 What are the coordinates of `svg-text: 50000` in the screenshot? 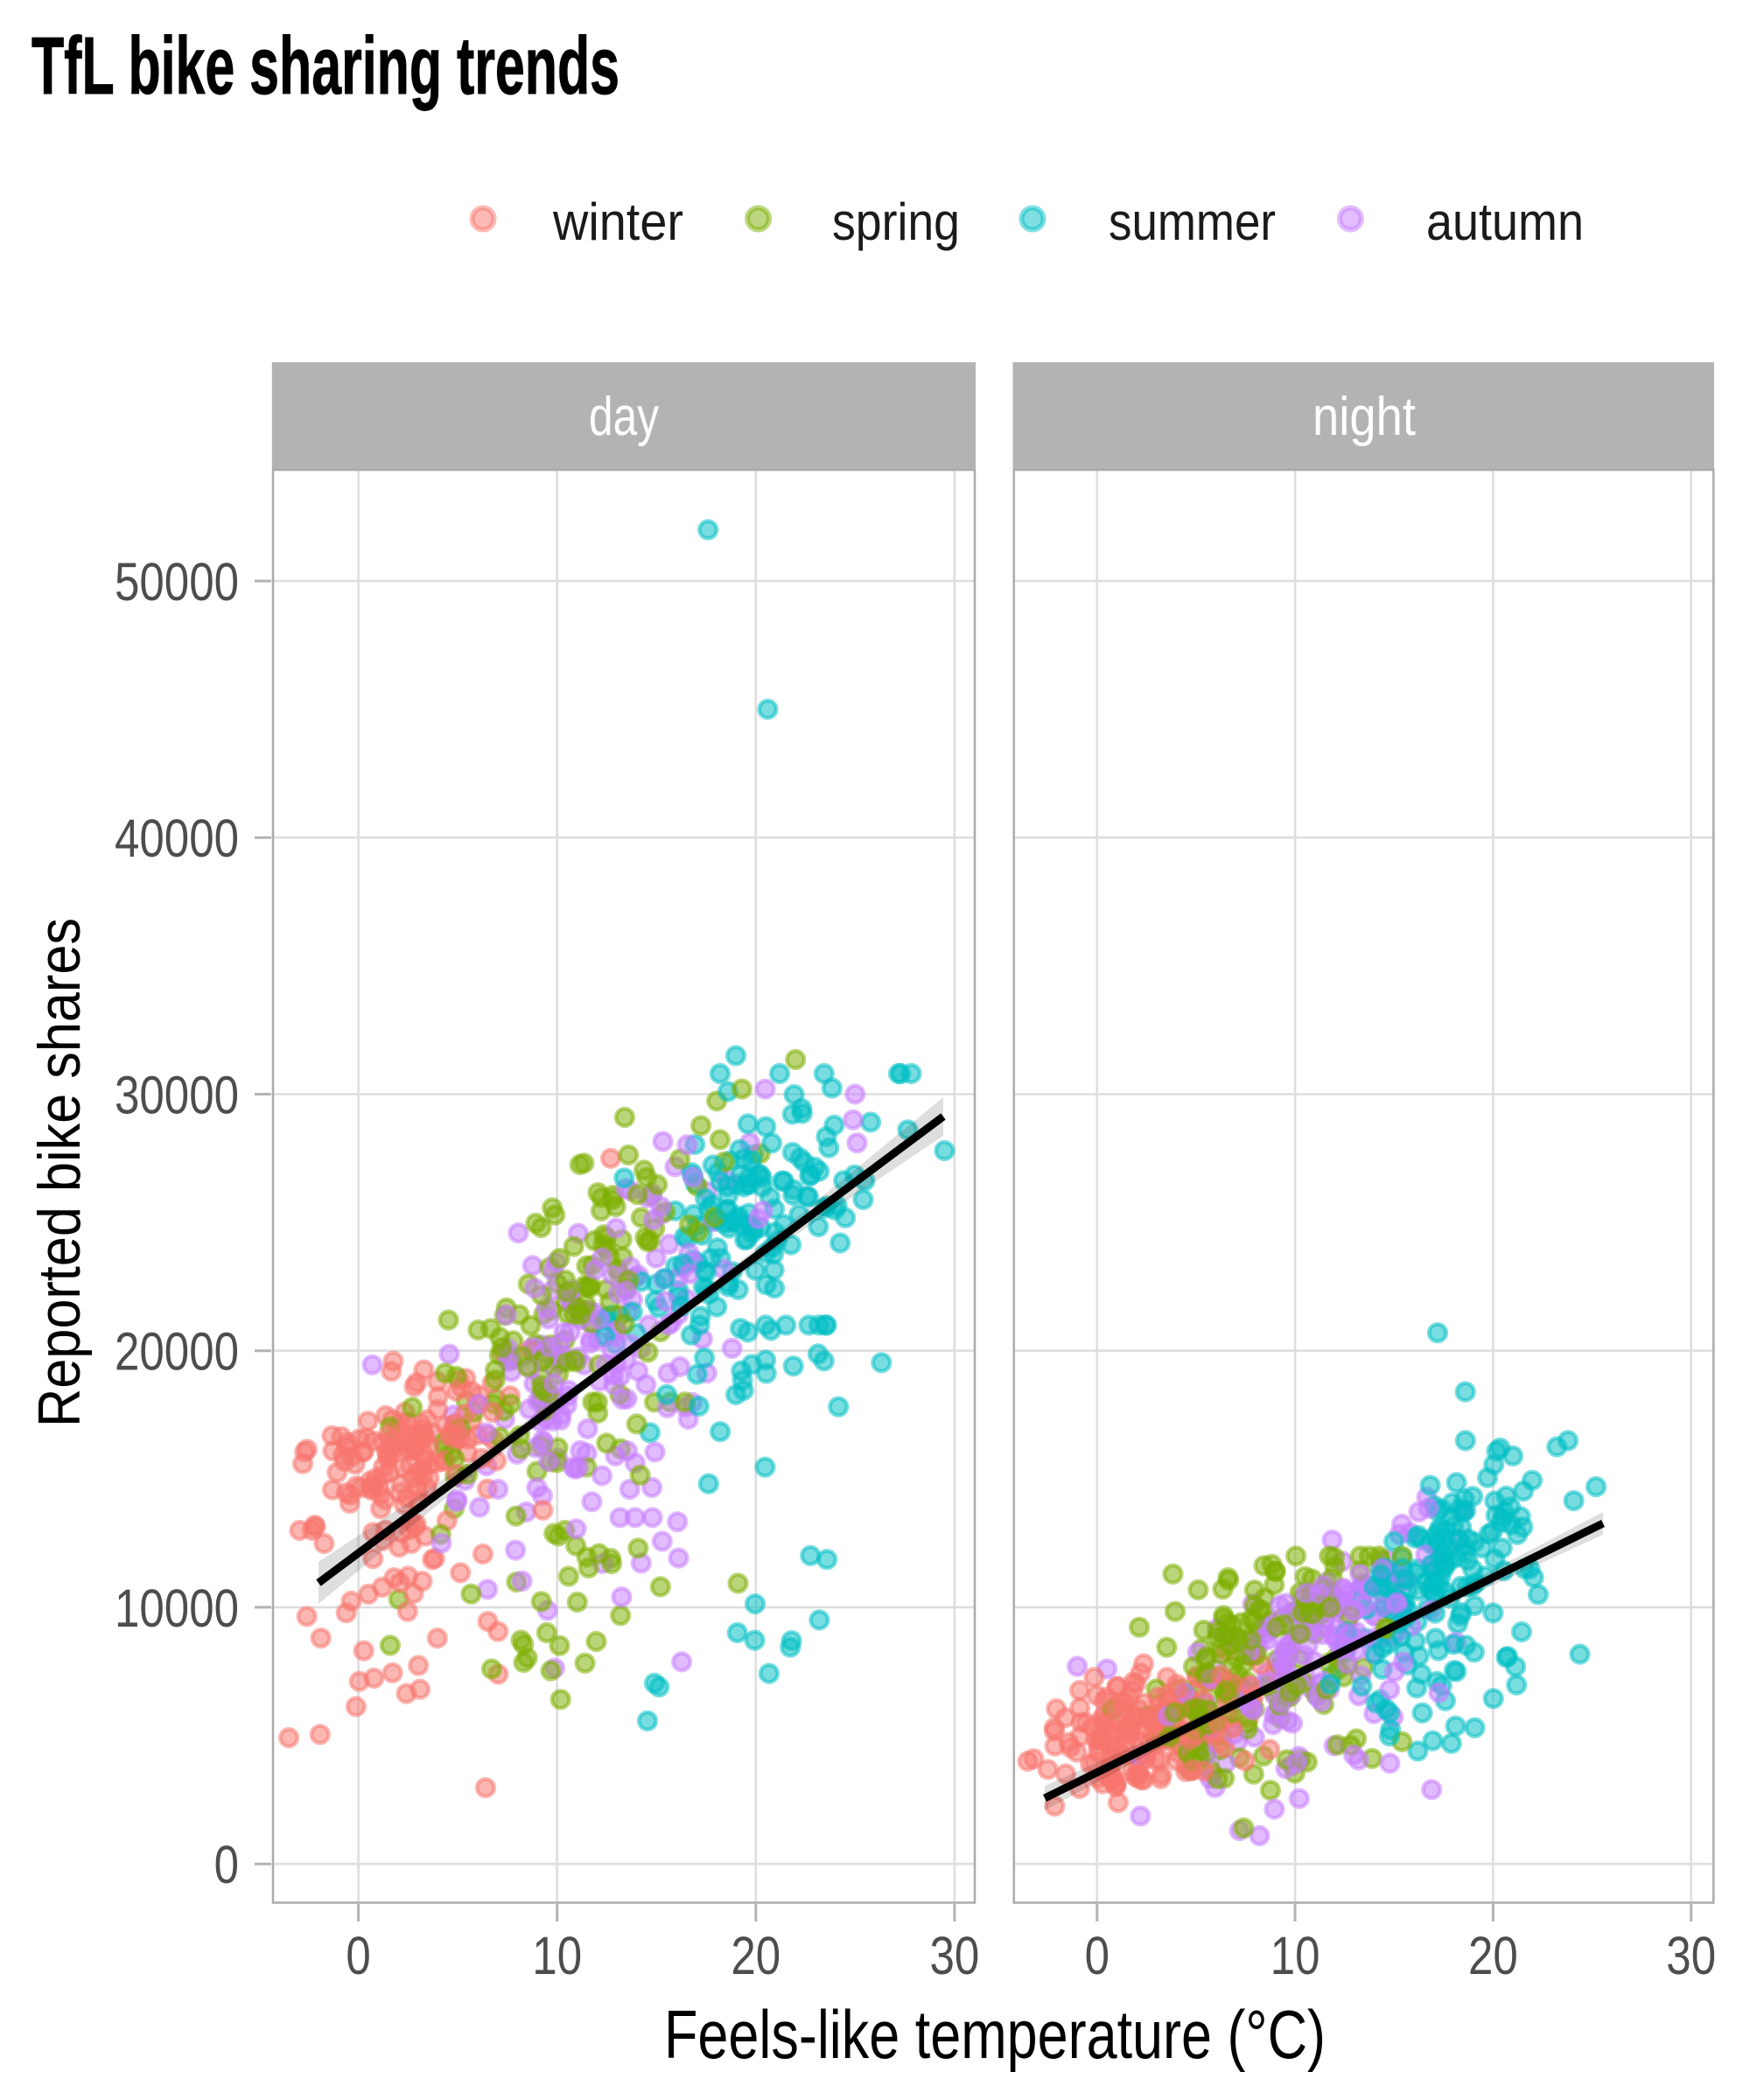 It's located at (177, 582).